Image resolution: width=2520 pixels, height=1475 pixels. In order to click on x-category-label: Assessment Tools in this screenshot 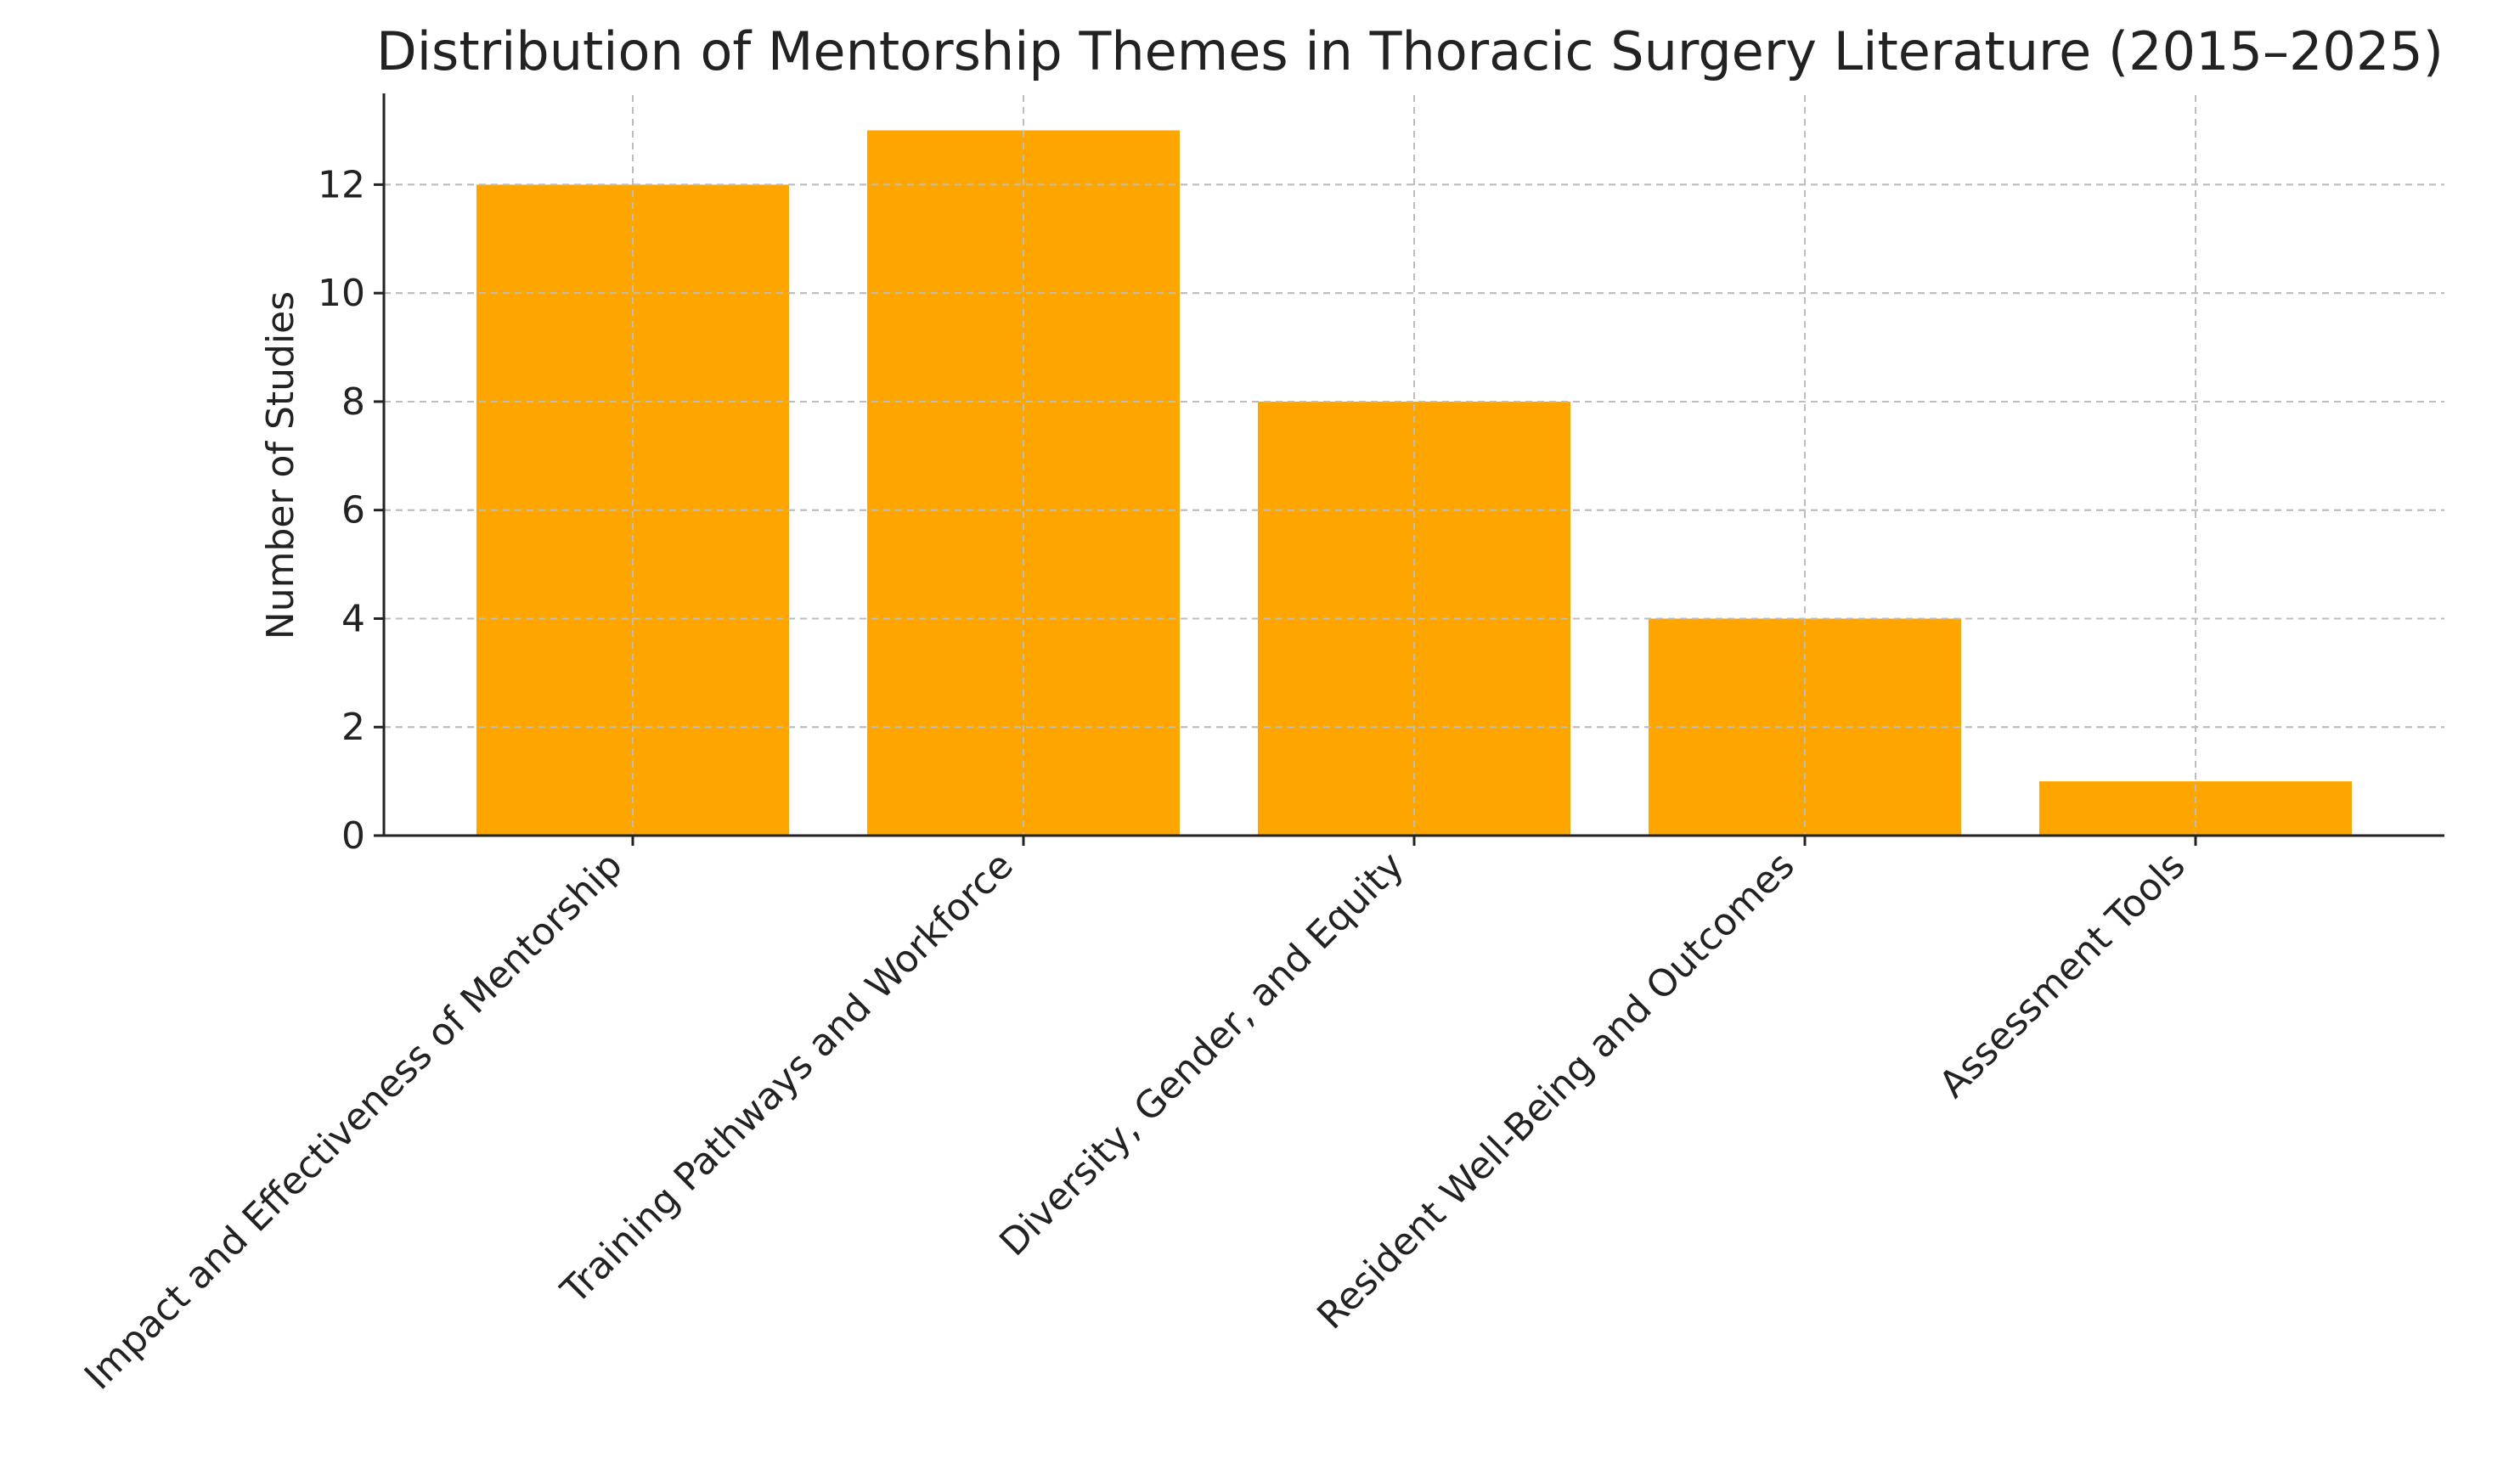, I will do `click(2062, 975)`.